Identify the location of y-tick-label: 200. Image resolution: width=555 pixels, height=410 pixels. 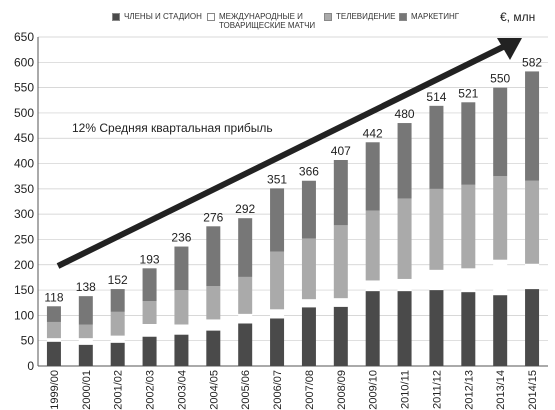
(24, 265).